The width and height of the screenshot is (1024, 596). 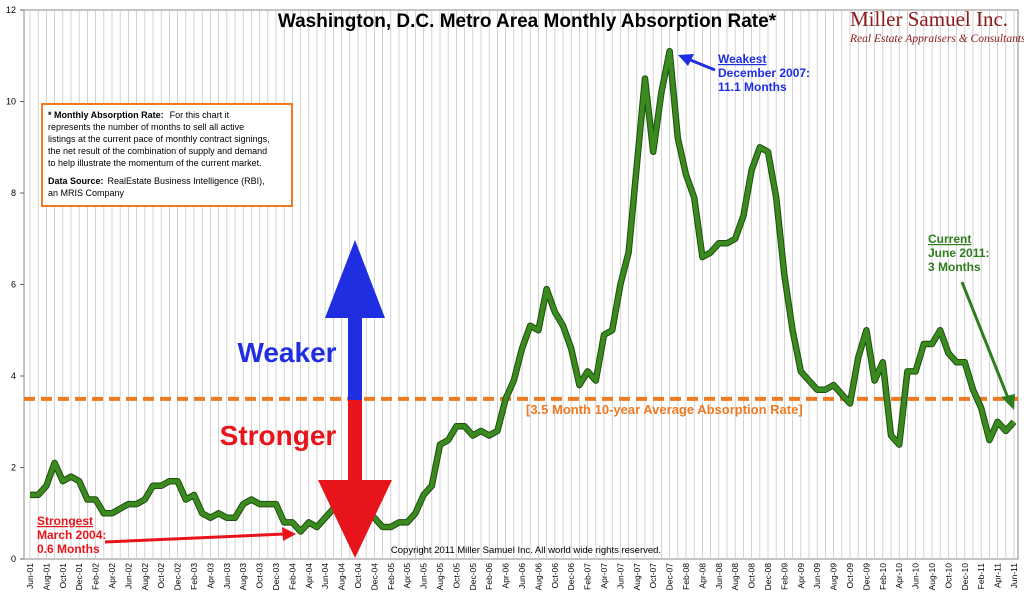 I want to click on x-tick-label: Aug-02, so click(x=145, y=577).